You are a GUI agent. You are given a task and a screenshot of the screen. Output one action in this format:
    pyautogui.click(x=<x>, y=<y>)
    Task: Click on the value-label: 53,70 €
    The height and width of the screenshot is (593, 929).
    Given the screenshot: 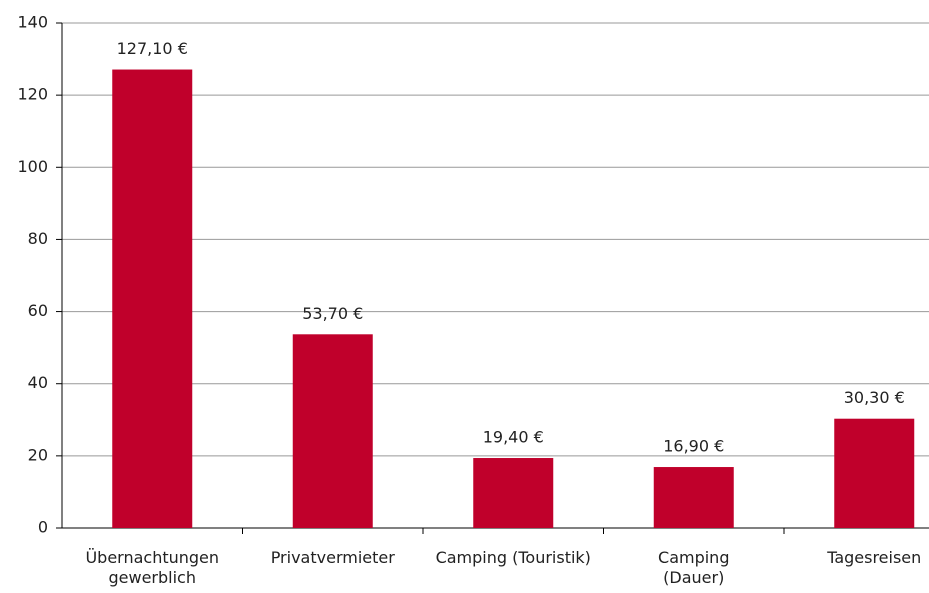 What is the action you would take?
    pyautogui.click(x=332, y=313)
    